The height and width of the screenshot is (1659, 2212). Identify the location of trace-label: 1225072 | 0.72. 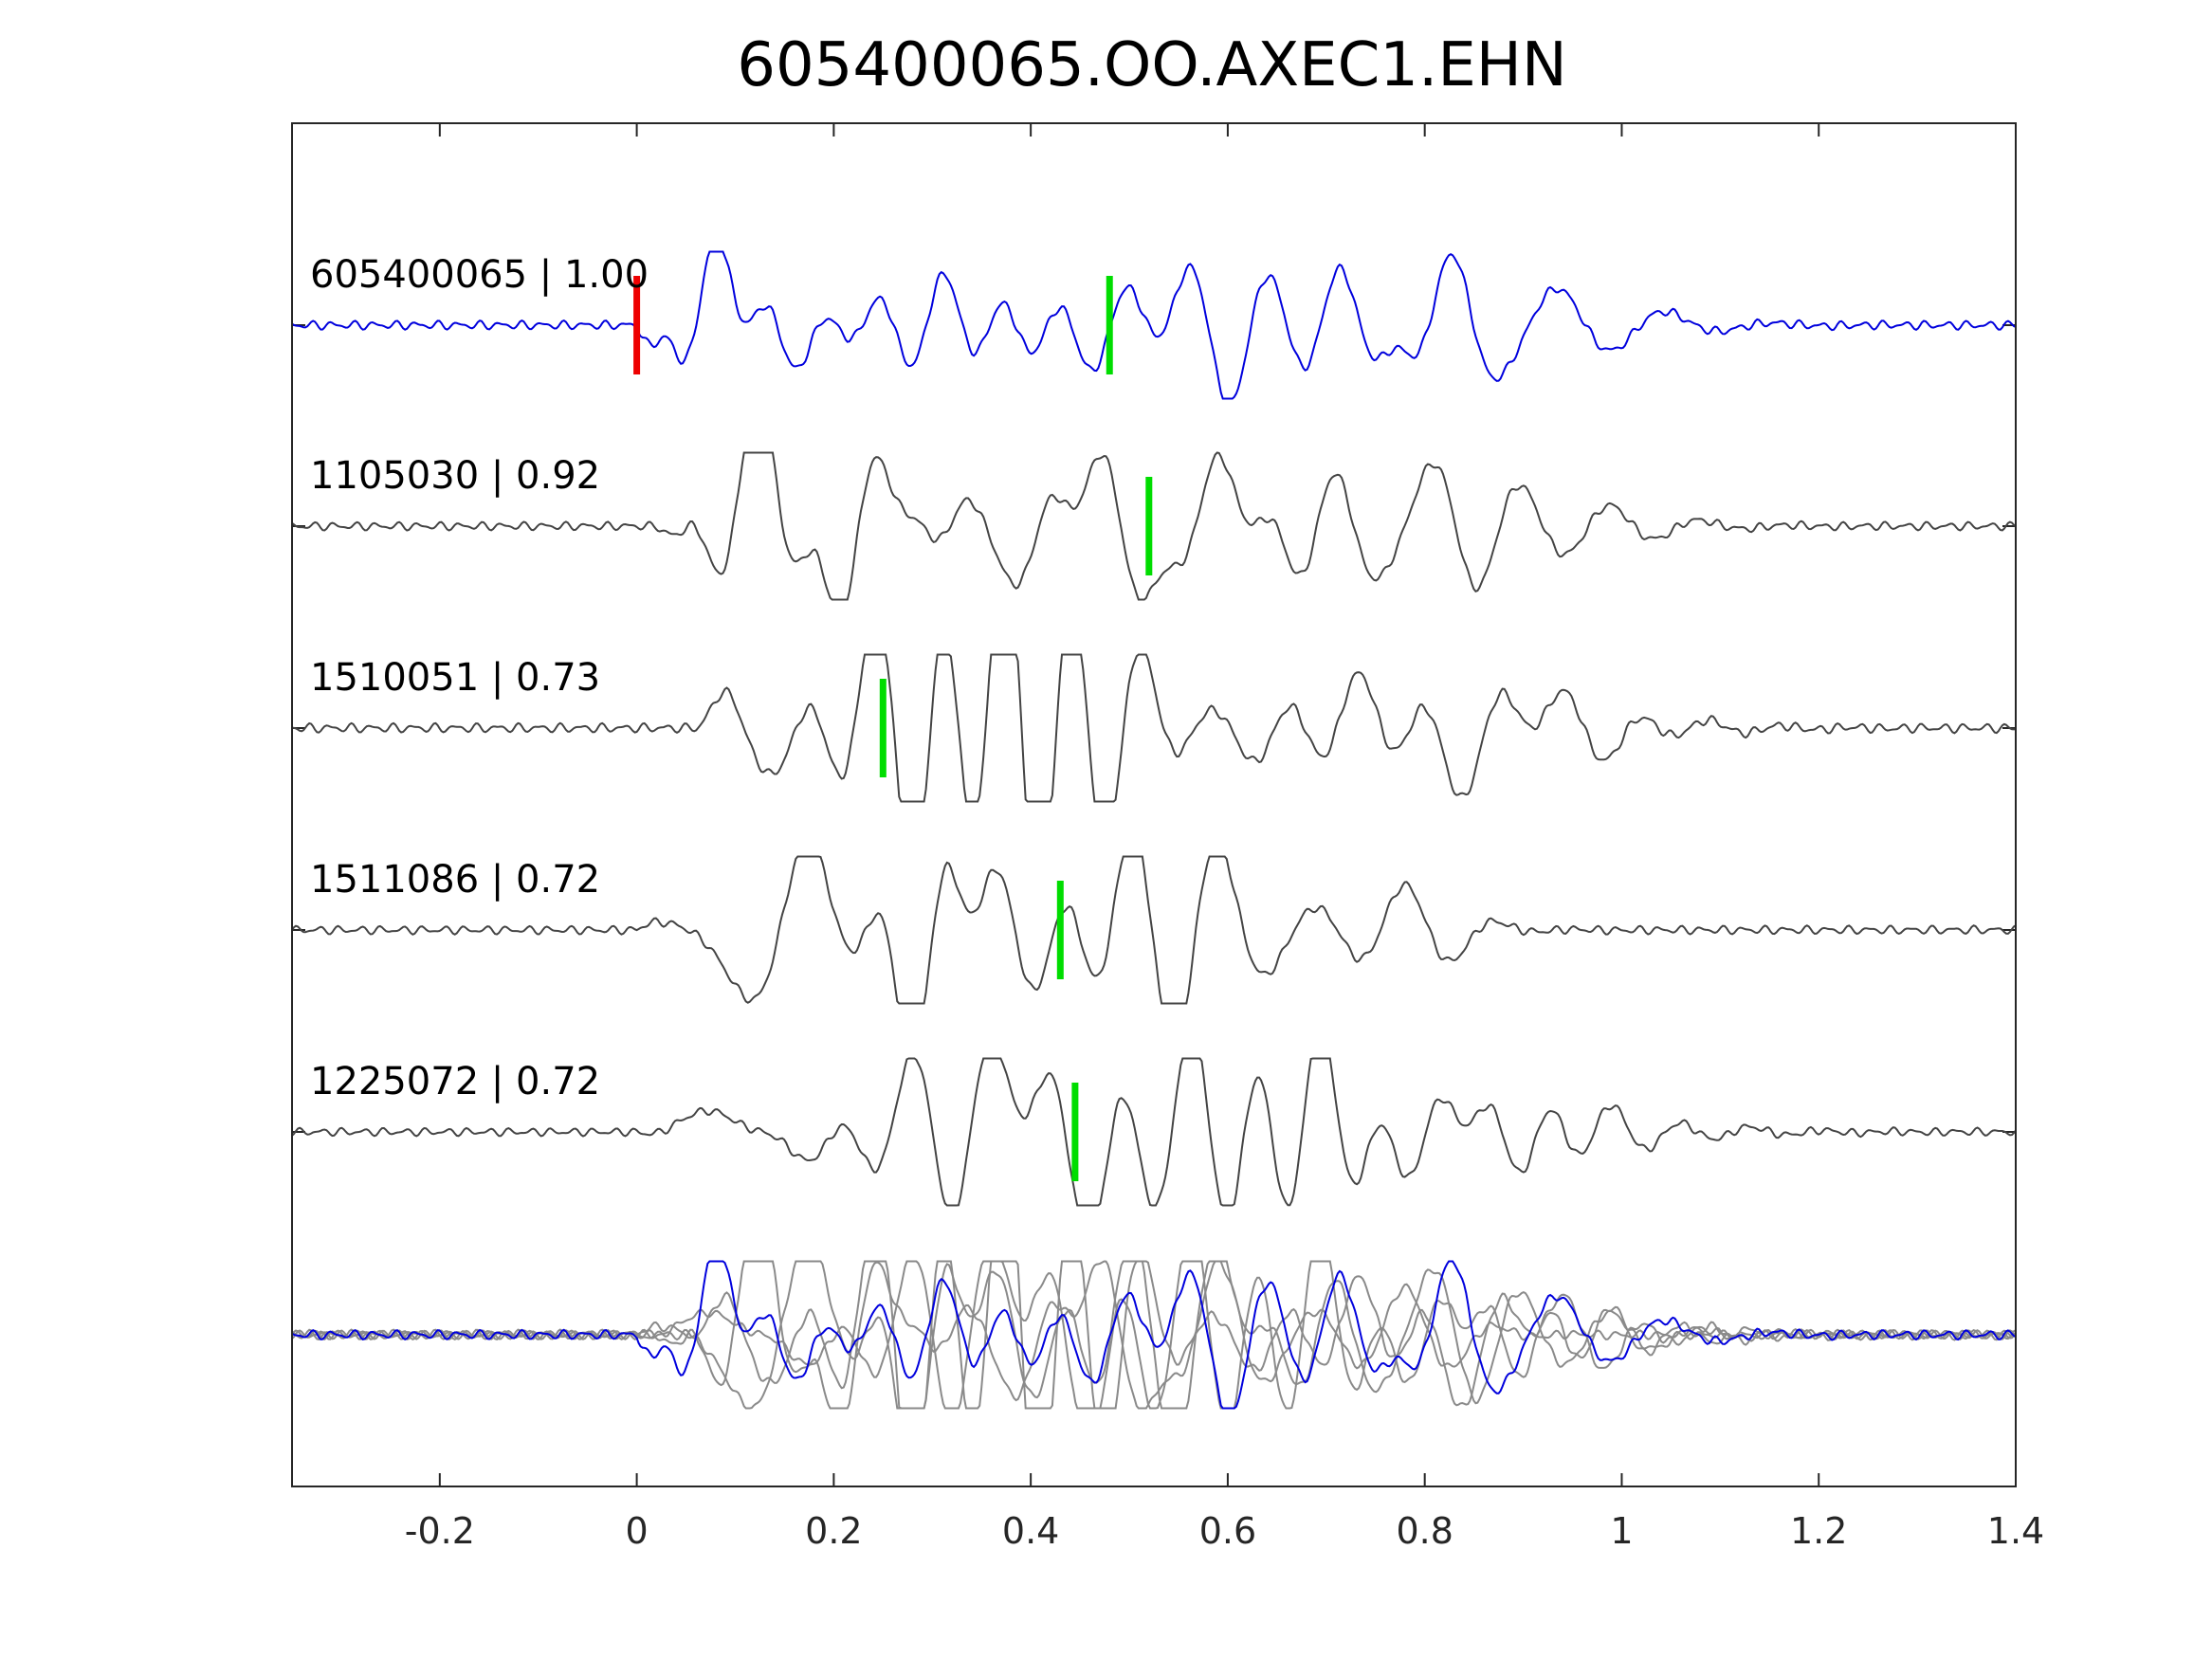
(455, 1081).